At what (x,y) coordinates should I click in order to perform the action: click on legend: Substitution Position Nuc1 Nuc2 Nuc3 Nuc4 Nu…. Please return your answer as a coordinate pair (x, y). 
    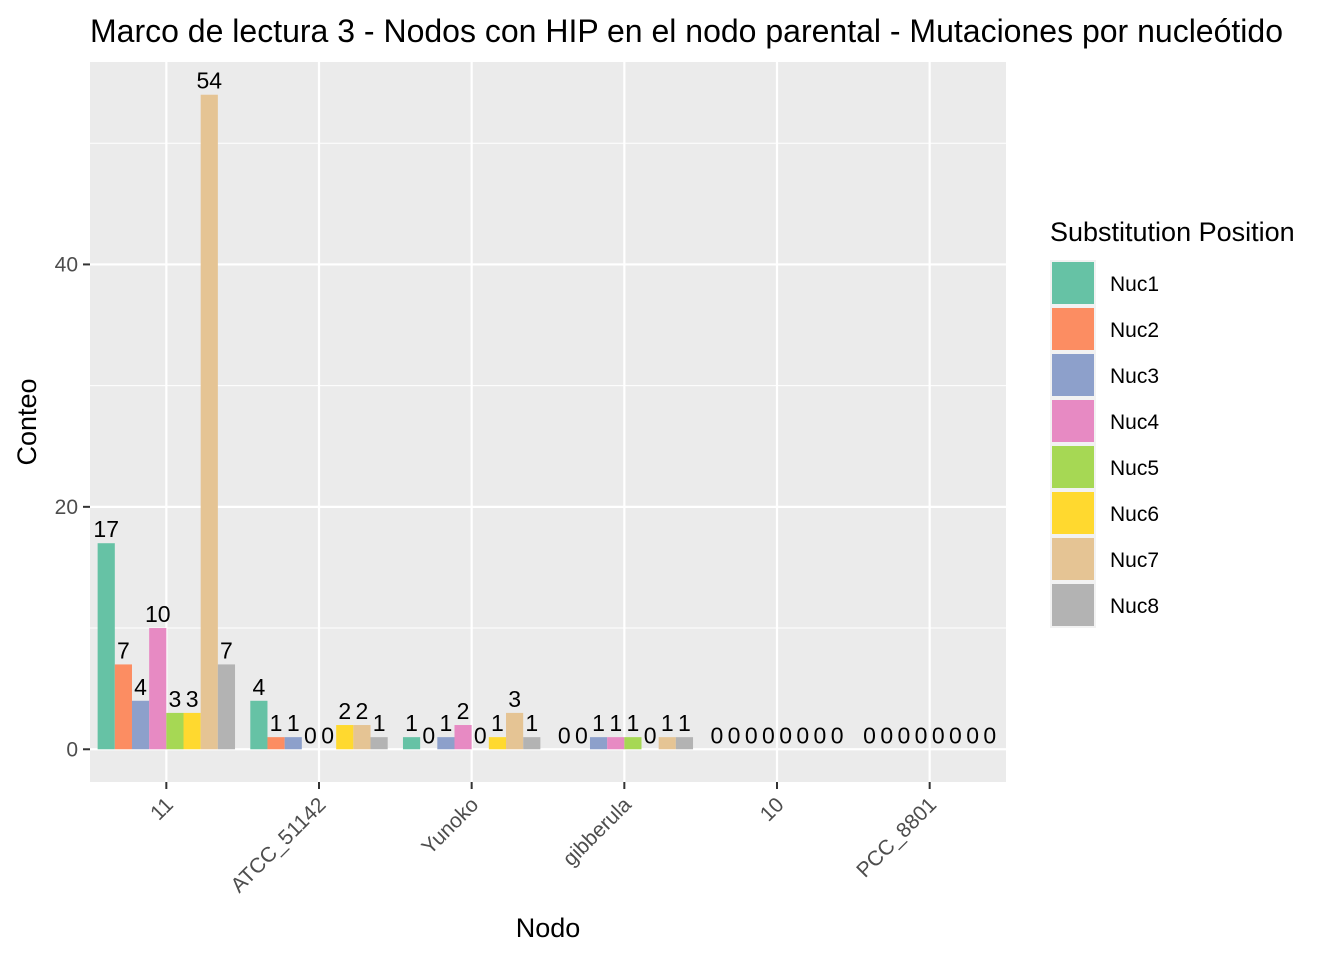
    Looking at the image, I should click on (1172, 422).